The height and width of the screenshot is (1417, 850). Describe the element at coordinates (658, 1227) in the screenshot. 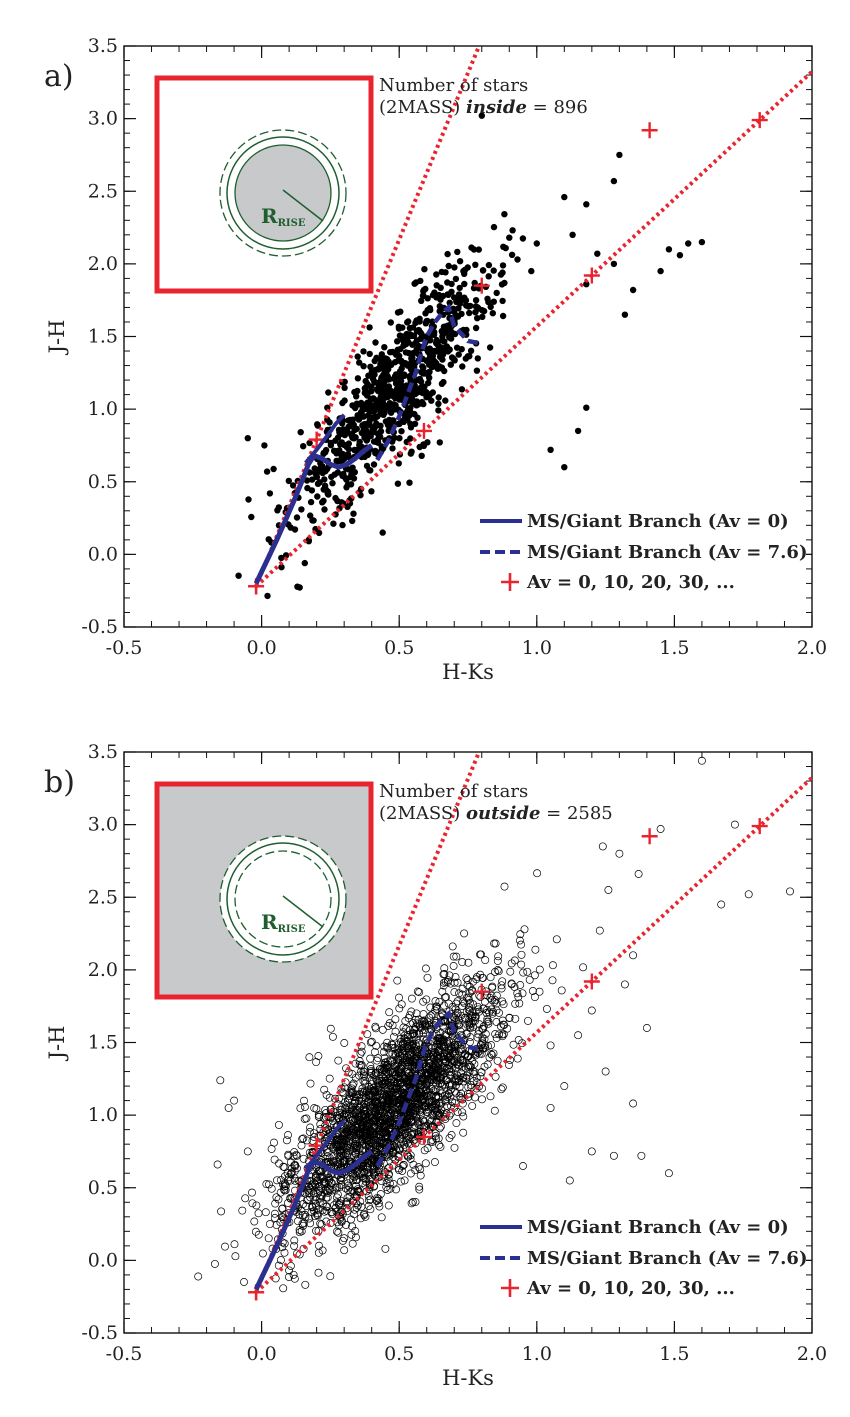

I see `legend-item-av0: MS/Giant Branch (Av = 0)` at that location.